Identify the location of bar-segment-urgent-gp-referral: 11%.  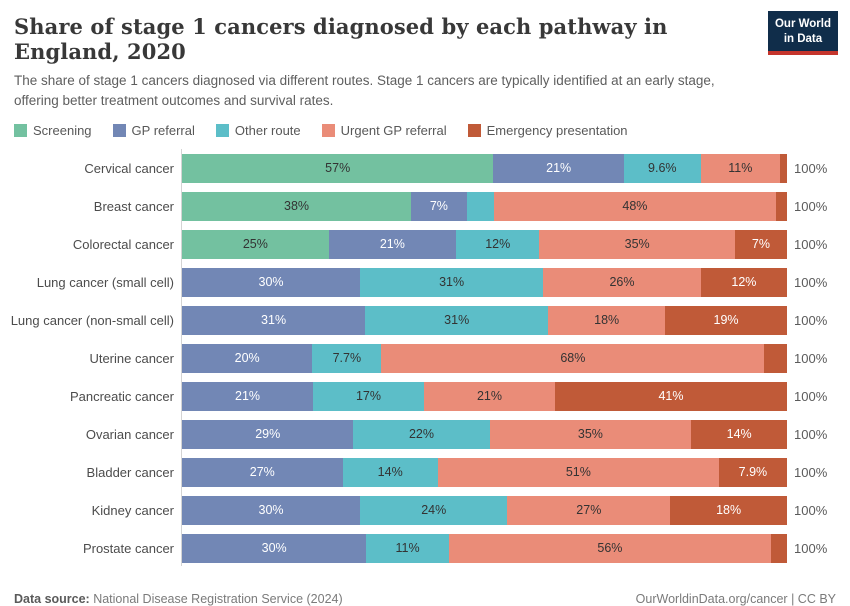
(740, 168).